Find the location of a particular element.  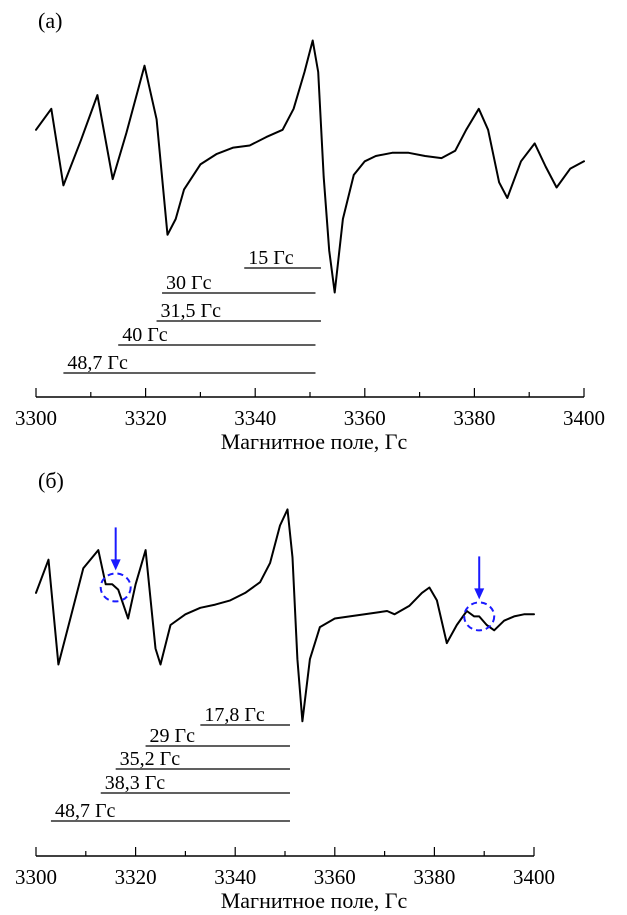

panel-label: (б) is located at coordinates (51, 480).